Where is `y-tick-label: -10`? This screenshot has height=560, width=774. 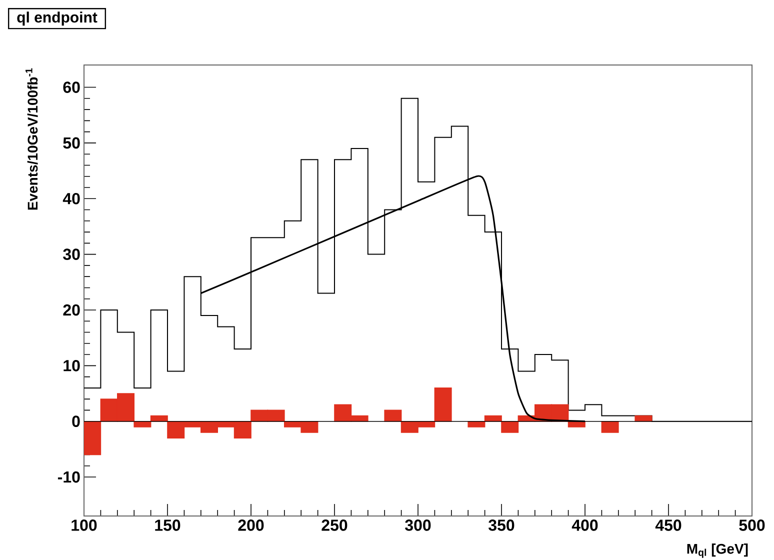
y-tick-label: -10 is located at coordinates (69, 477).